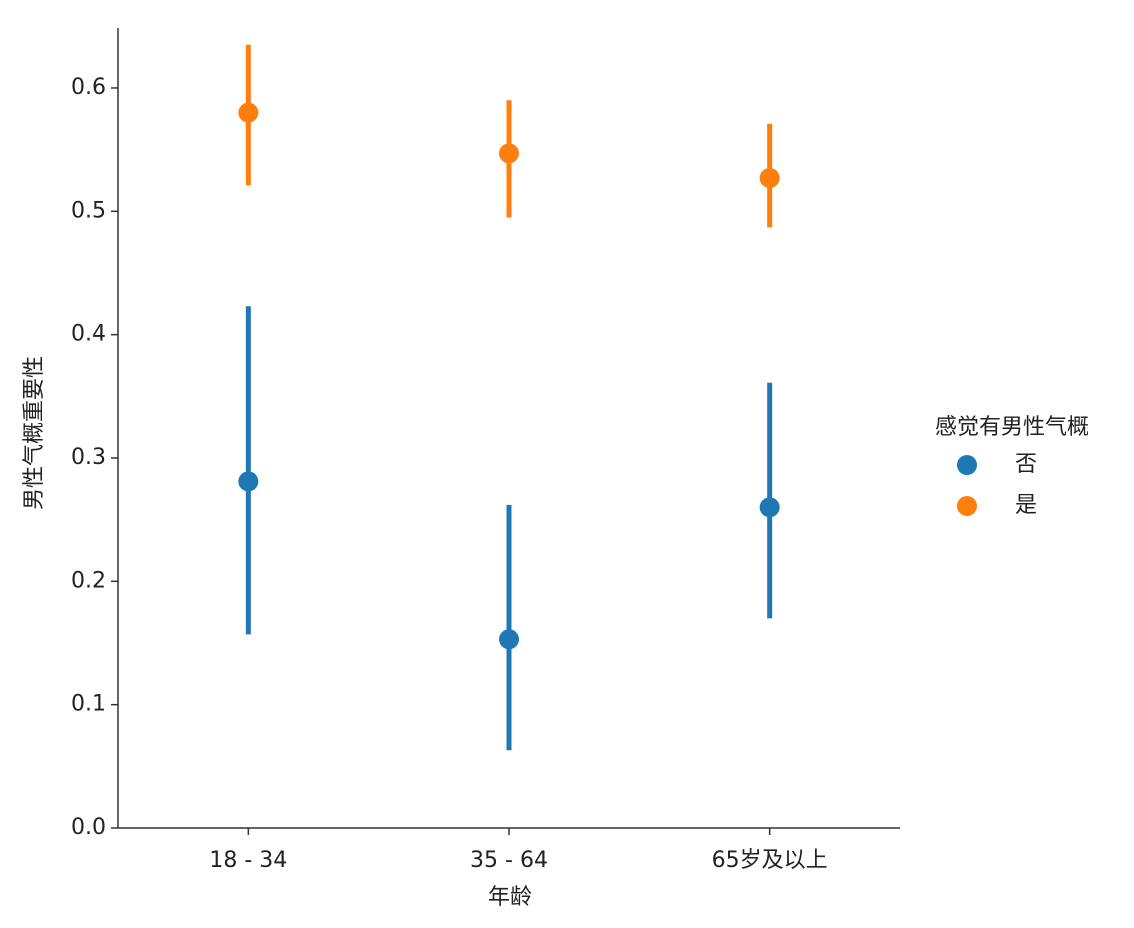 This screenshot has width=1134, height=928. Describe the element at coordinates (770, 860) in the screenshot. I see `x-tick-label: 65岁及以上` at that location.